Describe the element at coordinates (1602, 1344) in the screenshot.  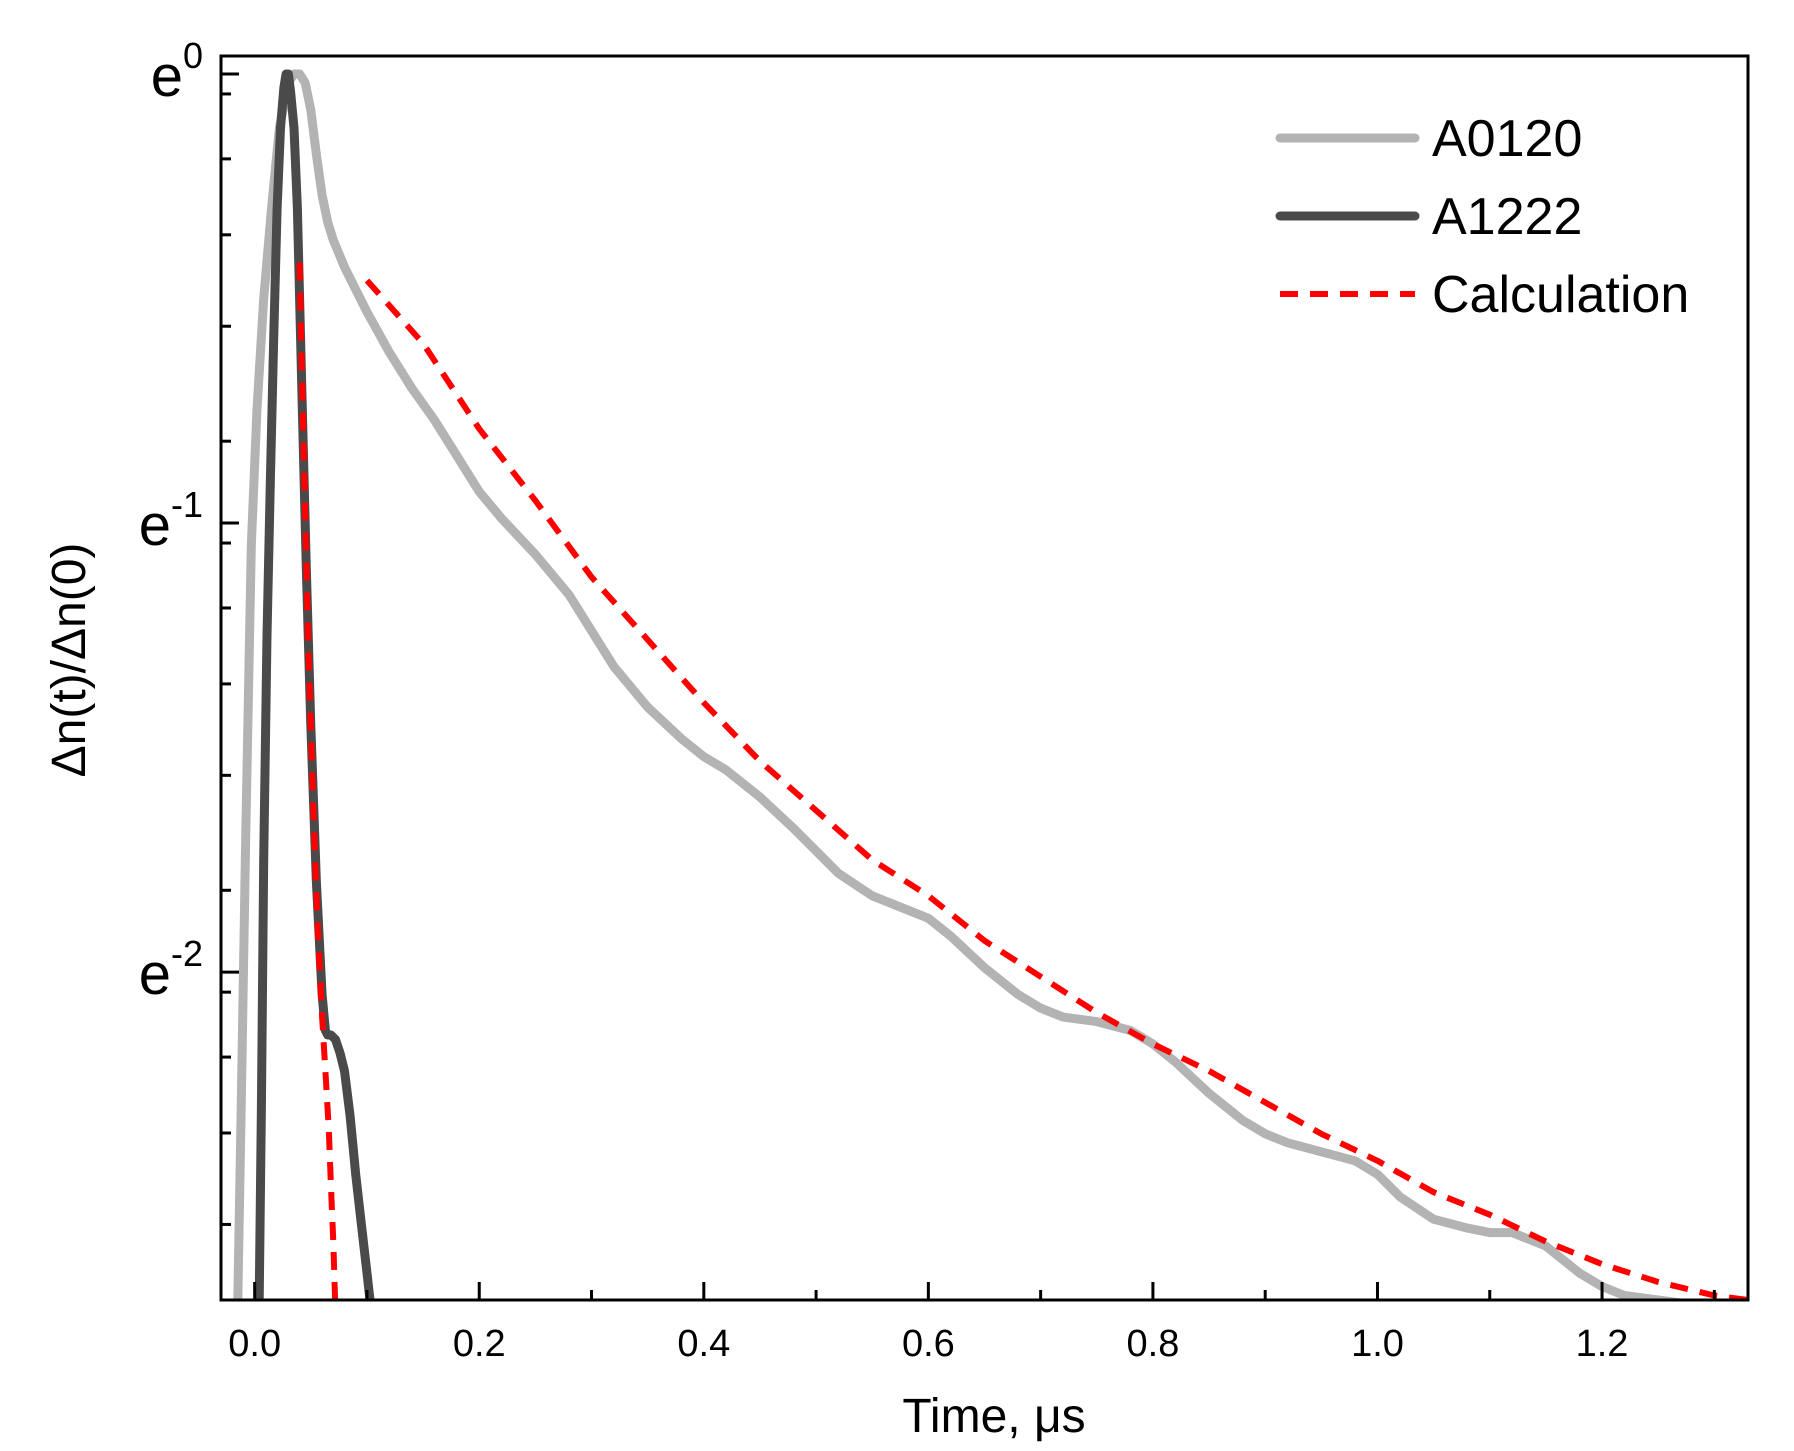
I see `x-tick-label: 1.2` at that location.